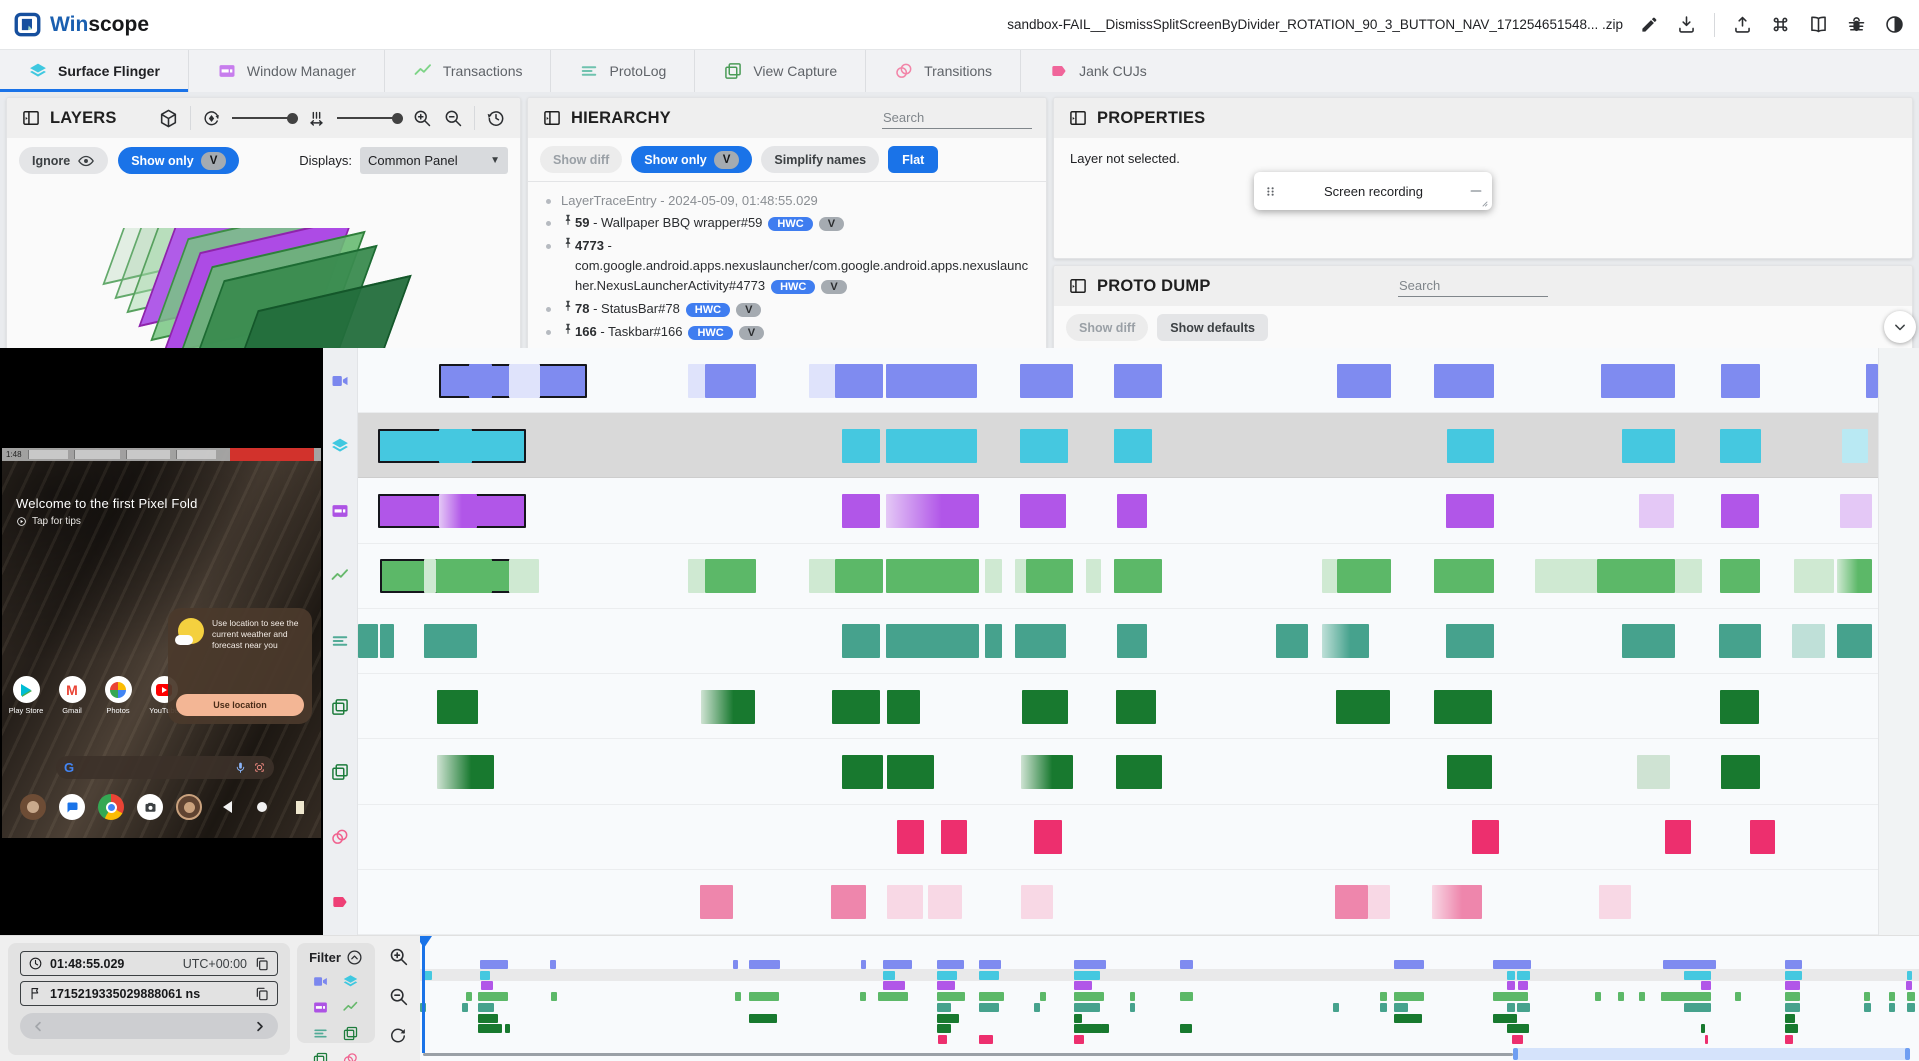 The width and height of the screenshot is (1919, 1061). What do you see at coordinates (1476, 191) in the screenshot?
I see `minimize-icon` at bounding box center [1476, 191].